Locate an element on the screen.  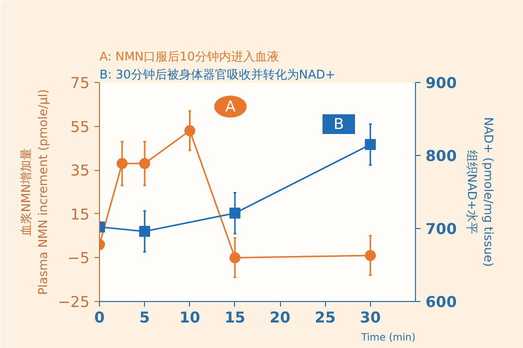
y2-axis-title: NAD+ (pmole/mg tissue) 组织NAD+水平 is located at coordinates (480, 192).